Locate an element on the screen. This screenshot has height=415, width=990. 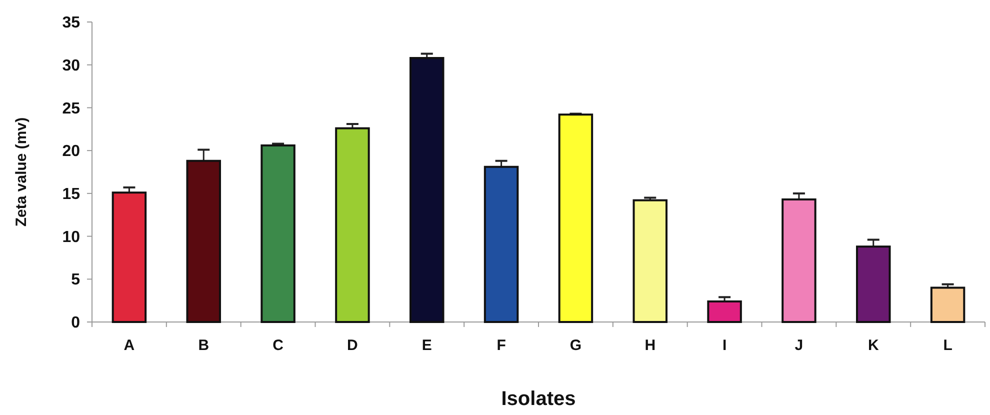
x-tick-label: D is located at coordinates (352, 345).